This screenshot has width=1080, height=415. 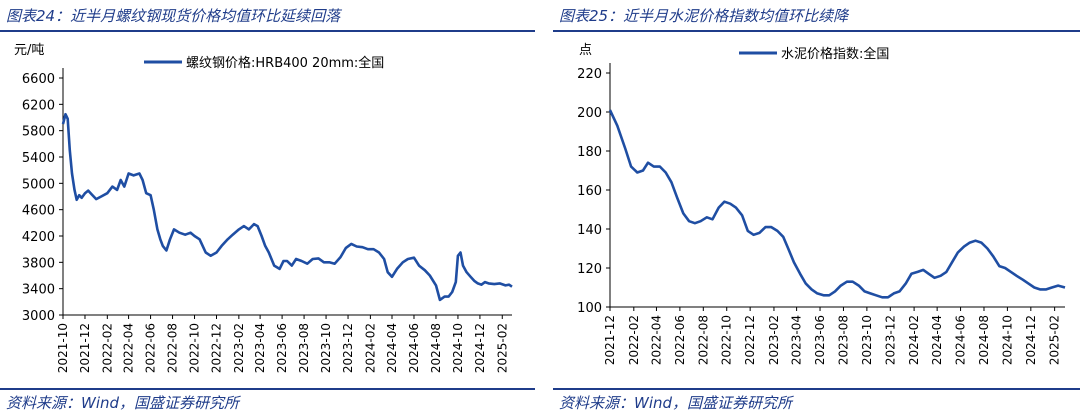 I want to click on y-tick-label: 200, so click(x=589, y=113).